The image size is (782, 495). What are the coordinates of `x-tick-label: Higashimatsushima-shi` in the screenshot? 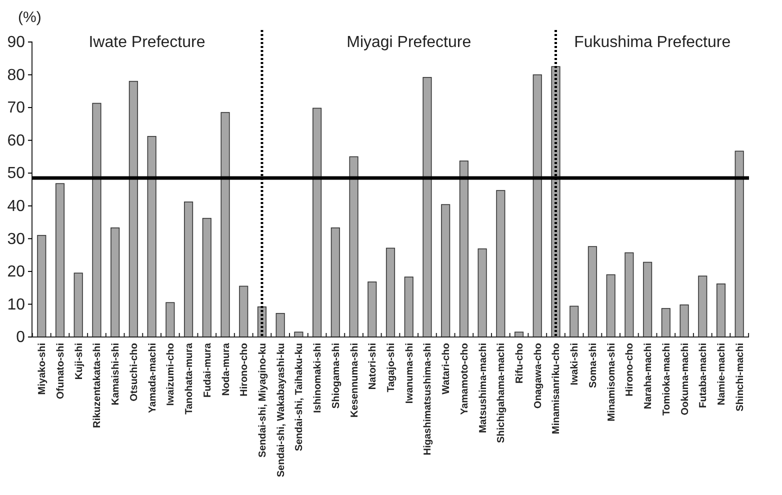 It's located at (428, 399).